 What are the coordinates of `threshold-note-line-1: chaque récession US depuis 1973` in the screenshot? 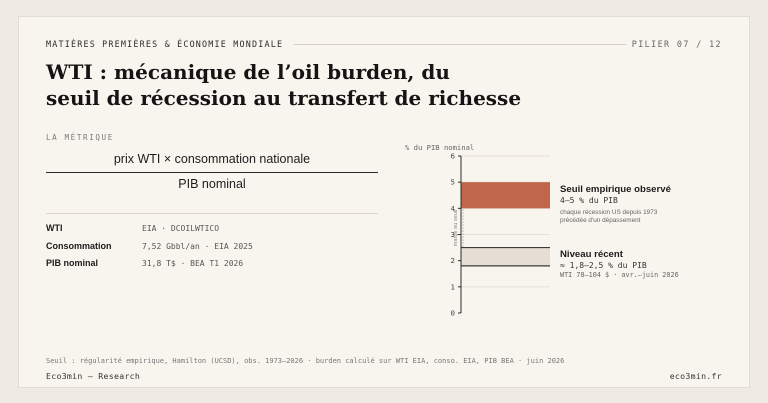 It's located at (609, 212).